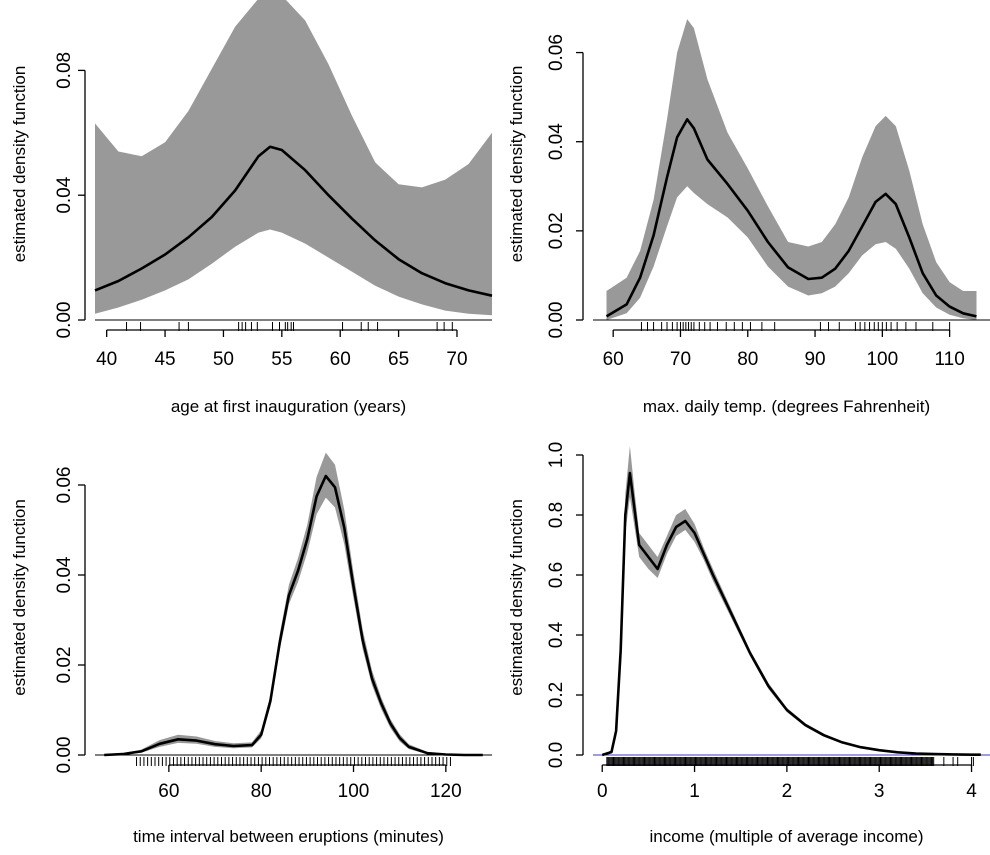 This screenshot has height=855, width=990. I want to click on x-tick-label: 45, so click(164, 359).